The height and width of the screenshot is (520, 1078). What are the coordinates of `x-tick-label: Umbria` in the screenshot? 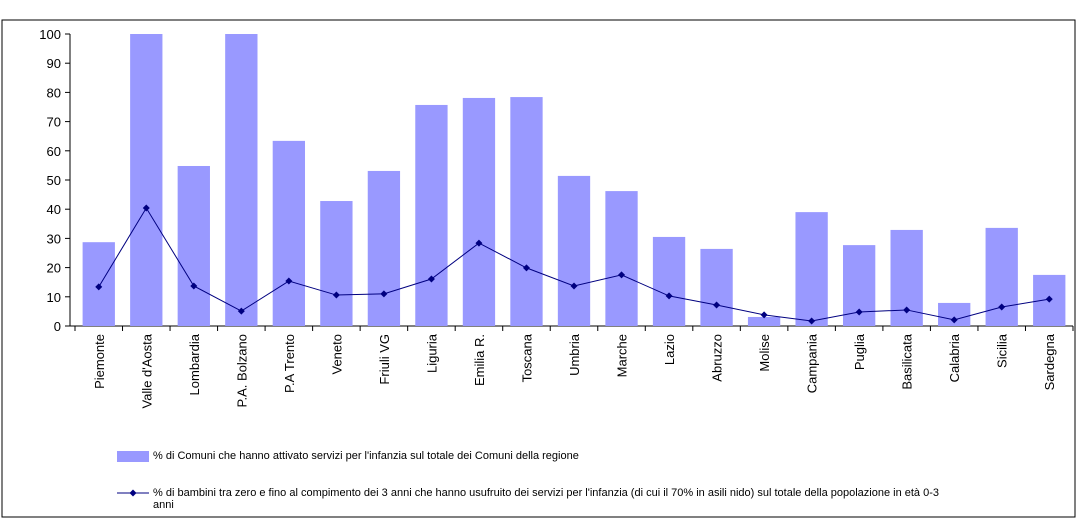 It's located at (574, 354).